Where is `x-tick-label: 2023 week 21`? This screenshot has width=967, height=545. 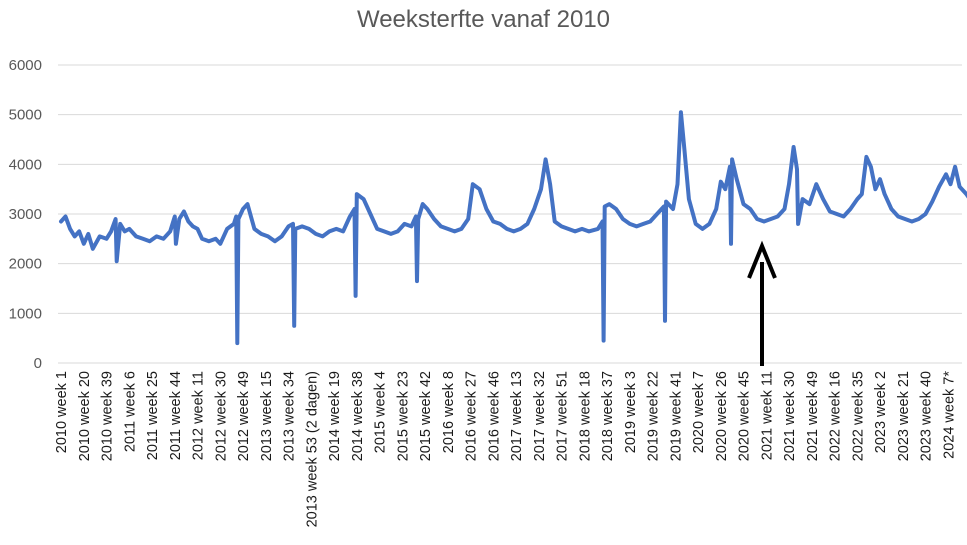 x-tick-label: 2023 week 21 is located at coordinates (904, 416).